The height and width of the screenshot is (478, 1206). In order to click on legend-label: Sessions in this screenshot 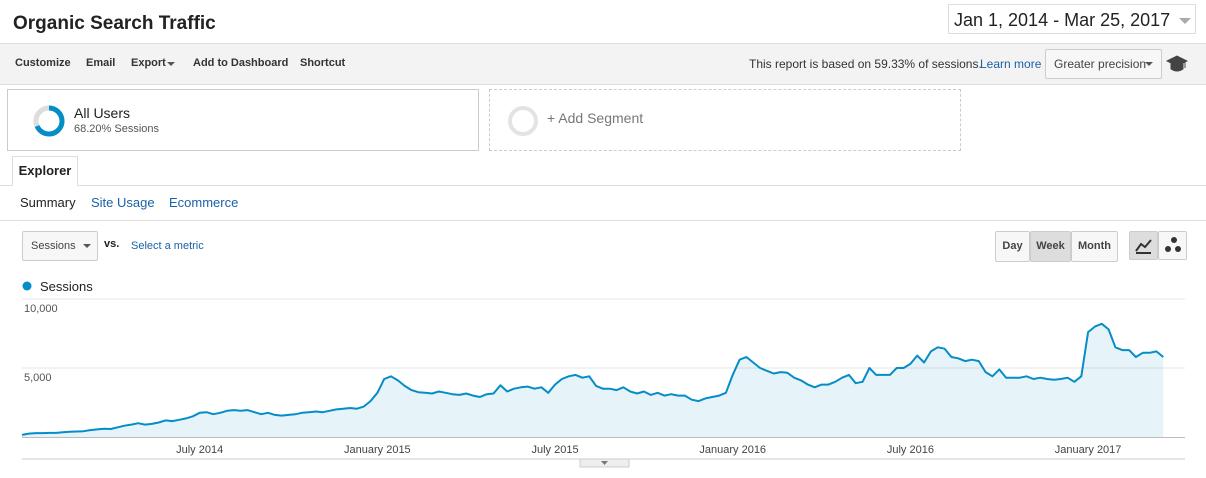, I will do `click(66, 286)`.